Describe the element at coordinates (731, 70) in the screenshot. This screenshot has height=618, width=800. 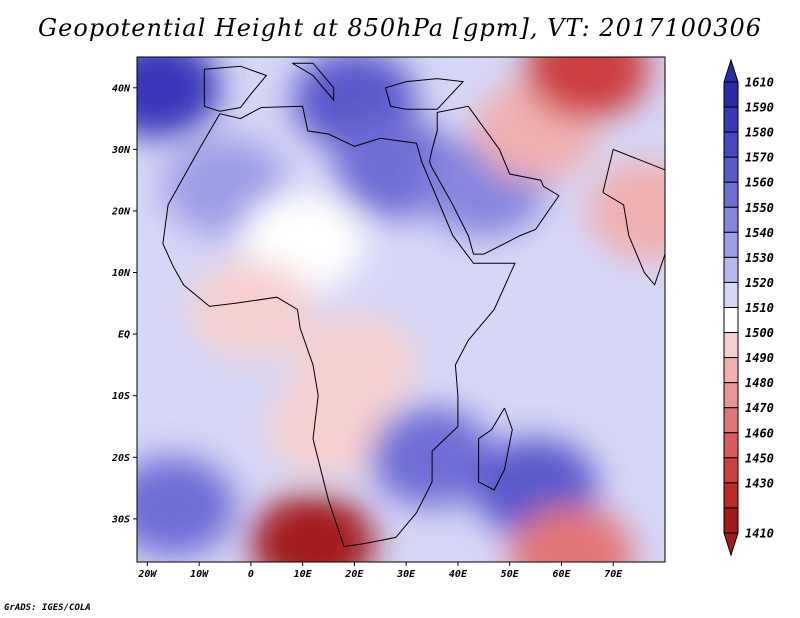
I see `colorbar-top-arrow` at that location.